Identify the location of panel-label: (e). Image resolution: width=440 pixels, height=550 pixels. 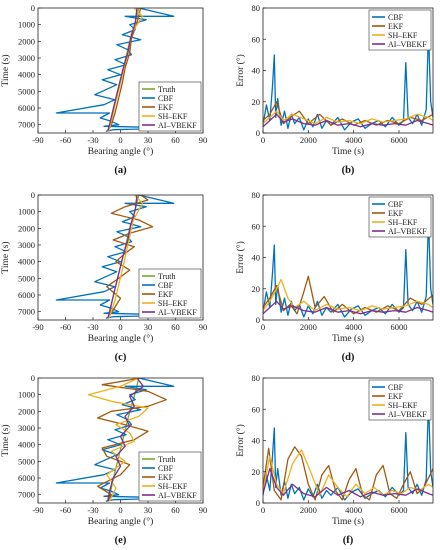
(121, 540).